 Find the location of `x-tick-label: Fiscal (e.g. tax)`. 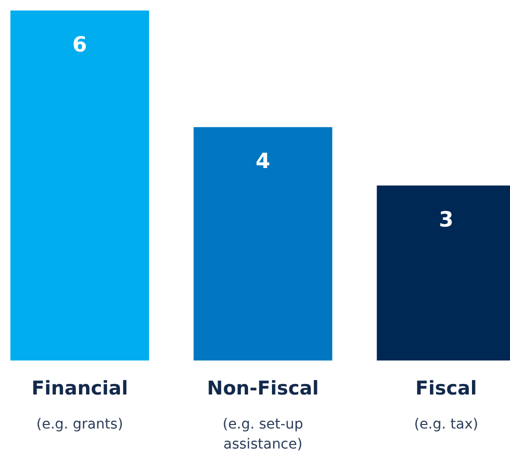

x-tick-label: Fiscal (e.g. tax) is located at coordinates (446, 405).